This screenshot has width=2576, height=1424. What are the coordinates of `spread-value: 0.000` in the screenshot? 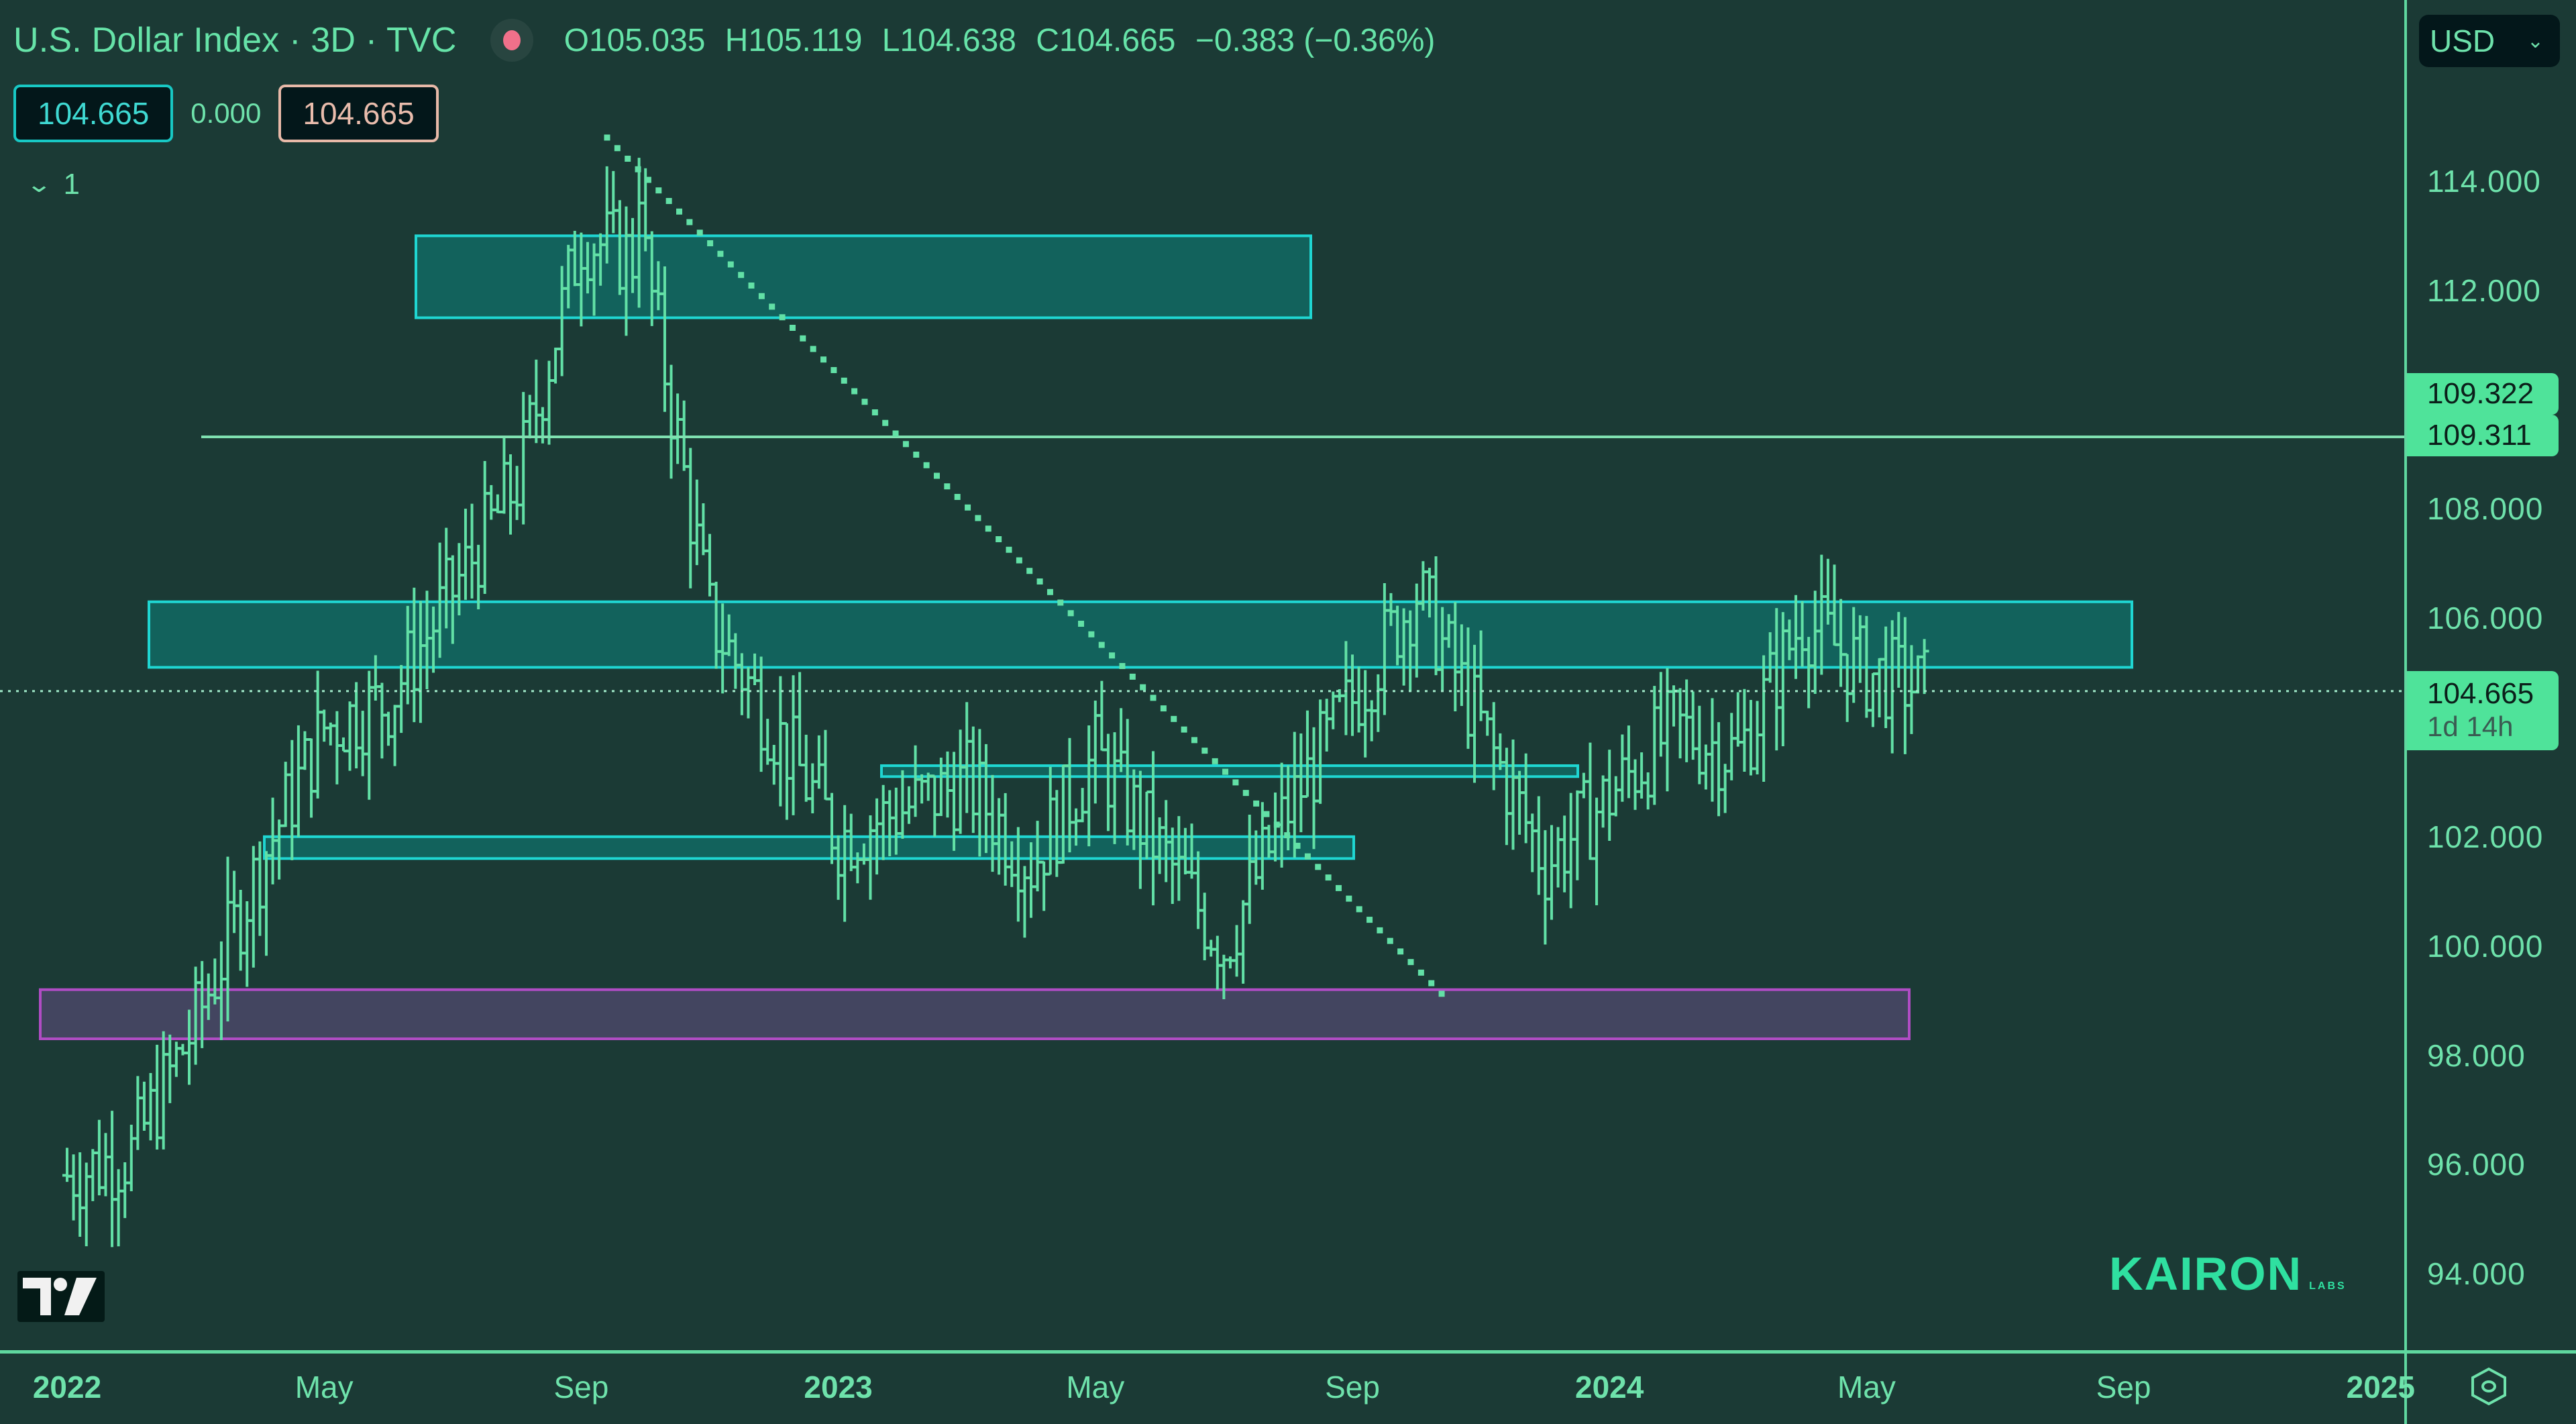 It's located at (226, 113).